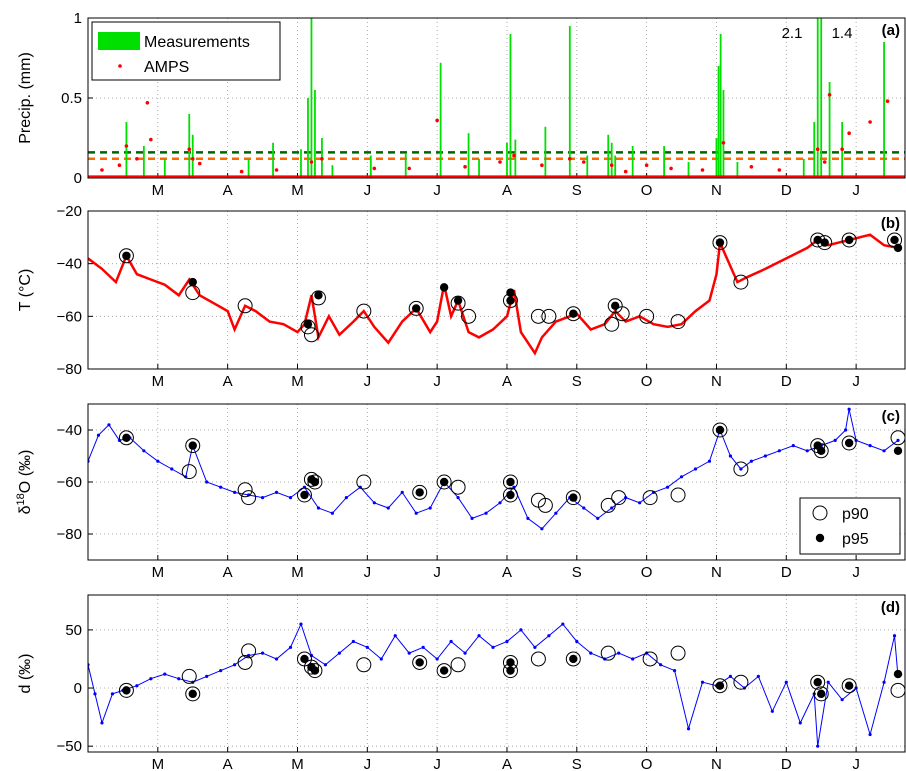 The height and width of the screenshot is (771, 906). Describe the element at coordinates (890, 607) in the screenshot. I see `panel-label: (d)` at that location.